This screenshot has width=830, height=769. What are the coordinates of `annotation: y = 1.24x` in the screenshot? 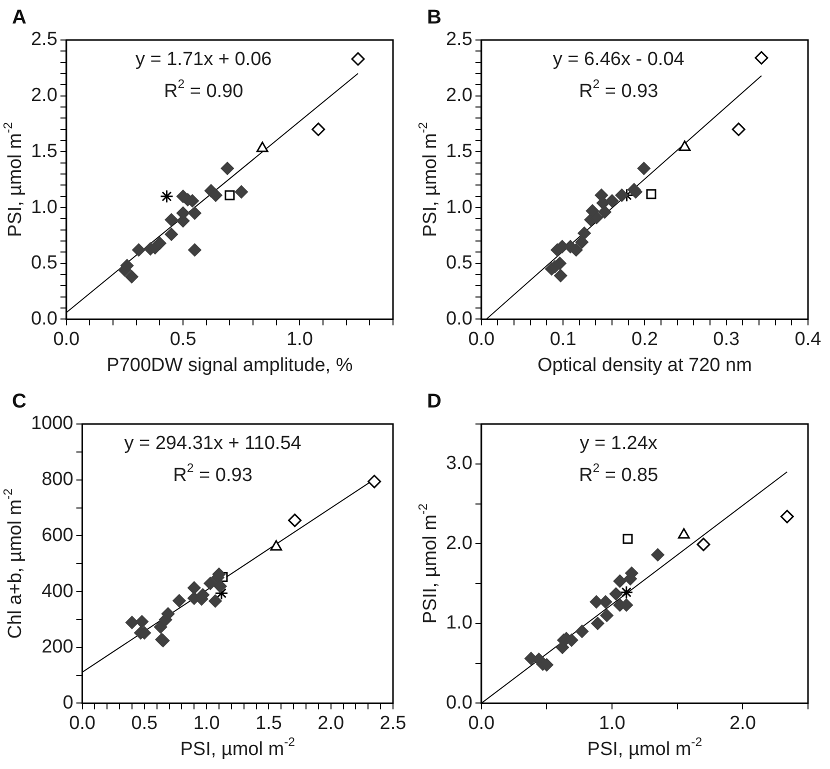 It's located at (619, 443).